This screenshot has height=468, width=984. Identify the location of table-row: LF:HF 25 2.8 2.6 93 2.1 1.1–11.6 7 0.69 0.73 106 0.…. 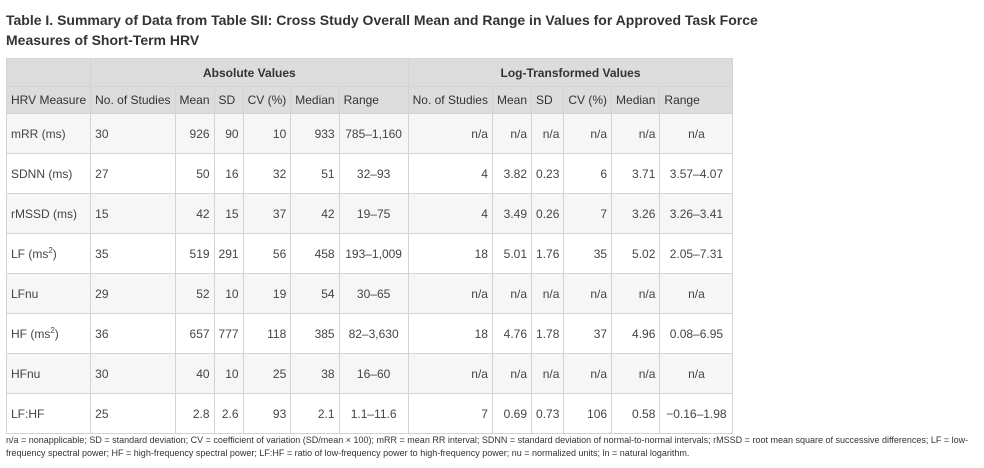
(369, 413).